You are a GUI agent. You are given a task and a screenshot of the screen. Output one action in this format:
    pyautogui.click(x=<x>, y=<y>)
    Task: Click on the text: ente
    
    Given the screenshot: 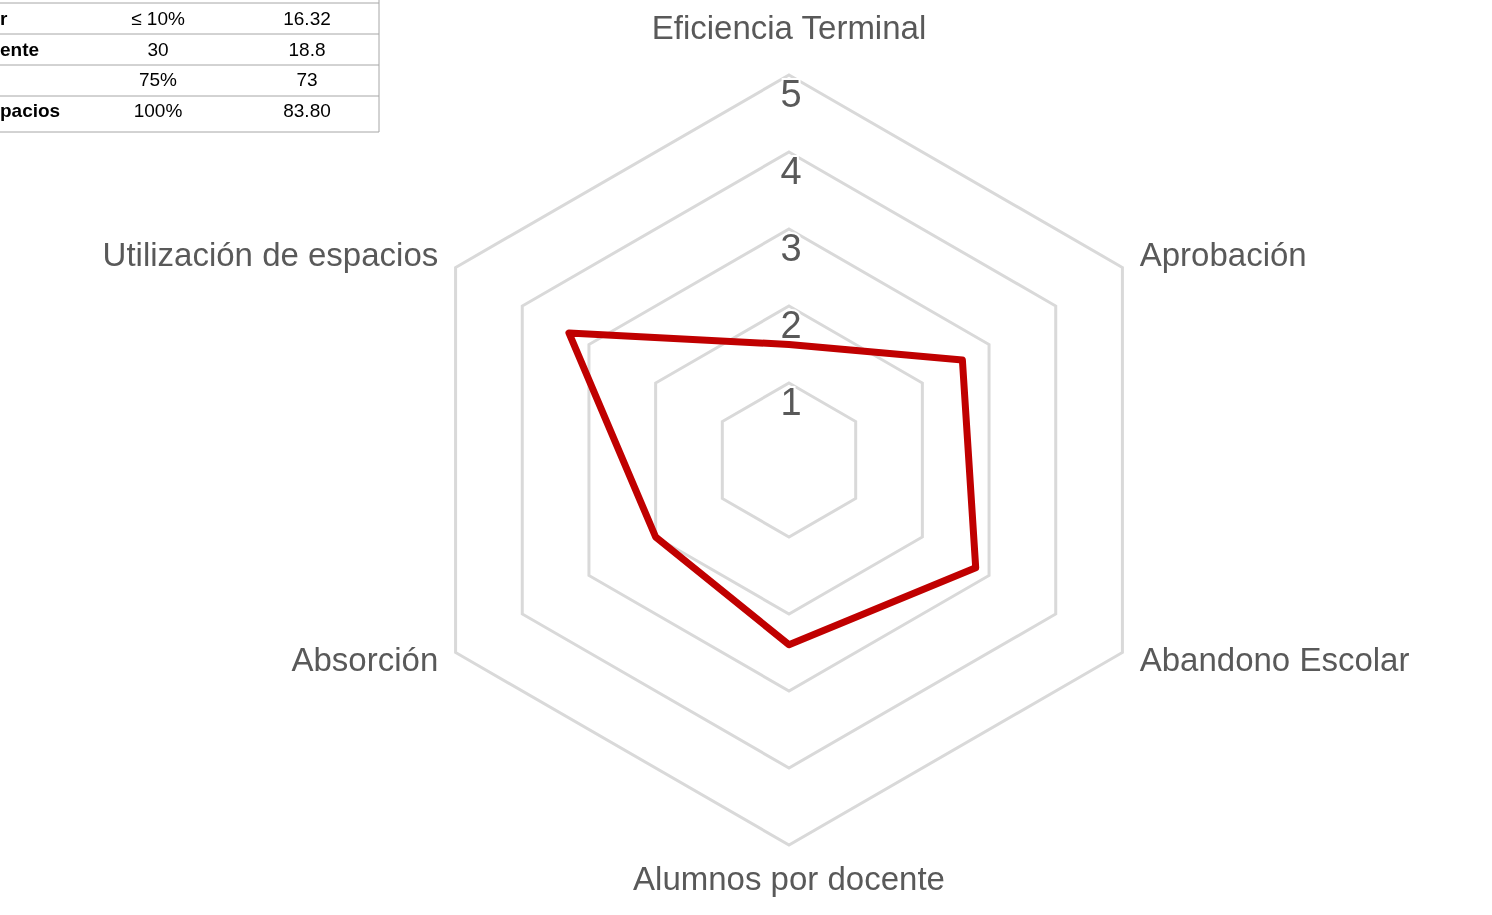 What is the action you would take?
    pyautogui.click(x=20, y=50)
    